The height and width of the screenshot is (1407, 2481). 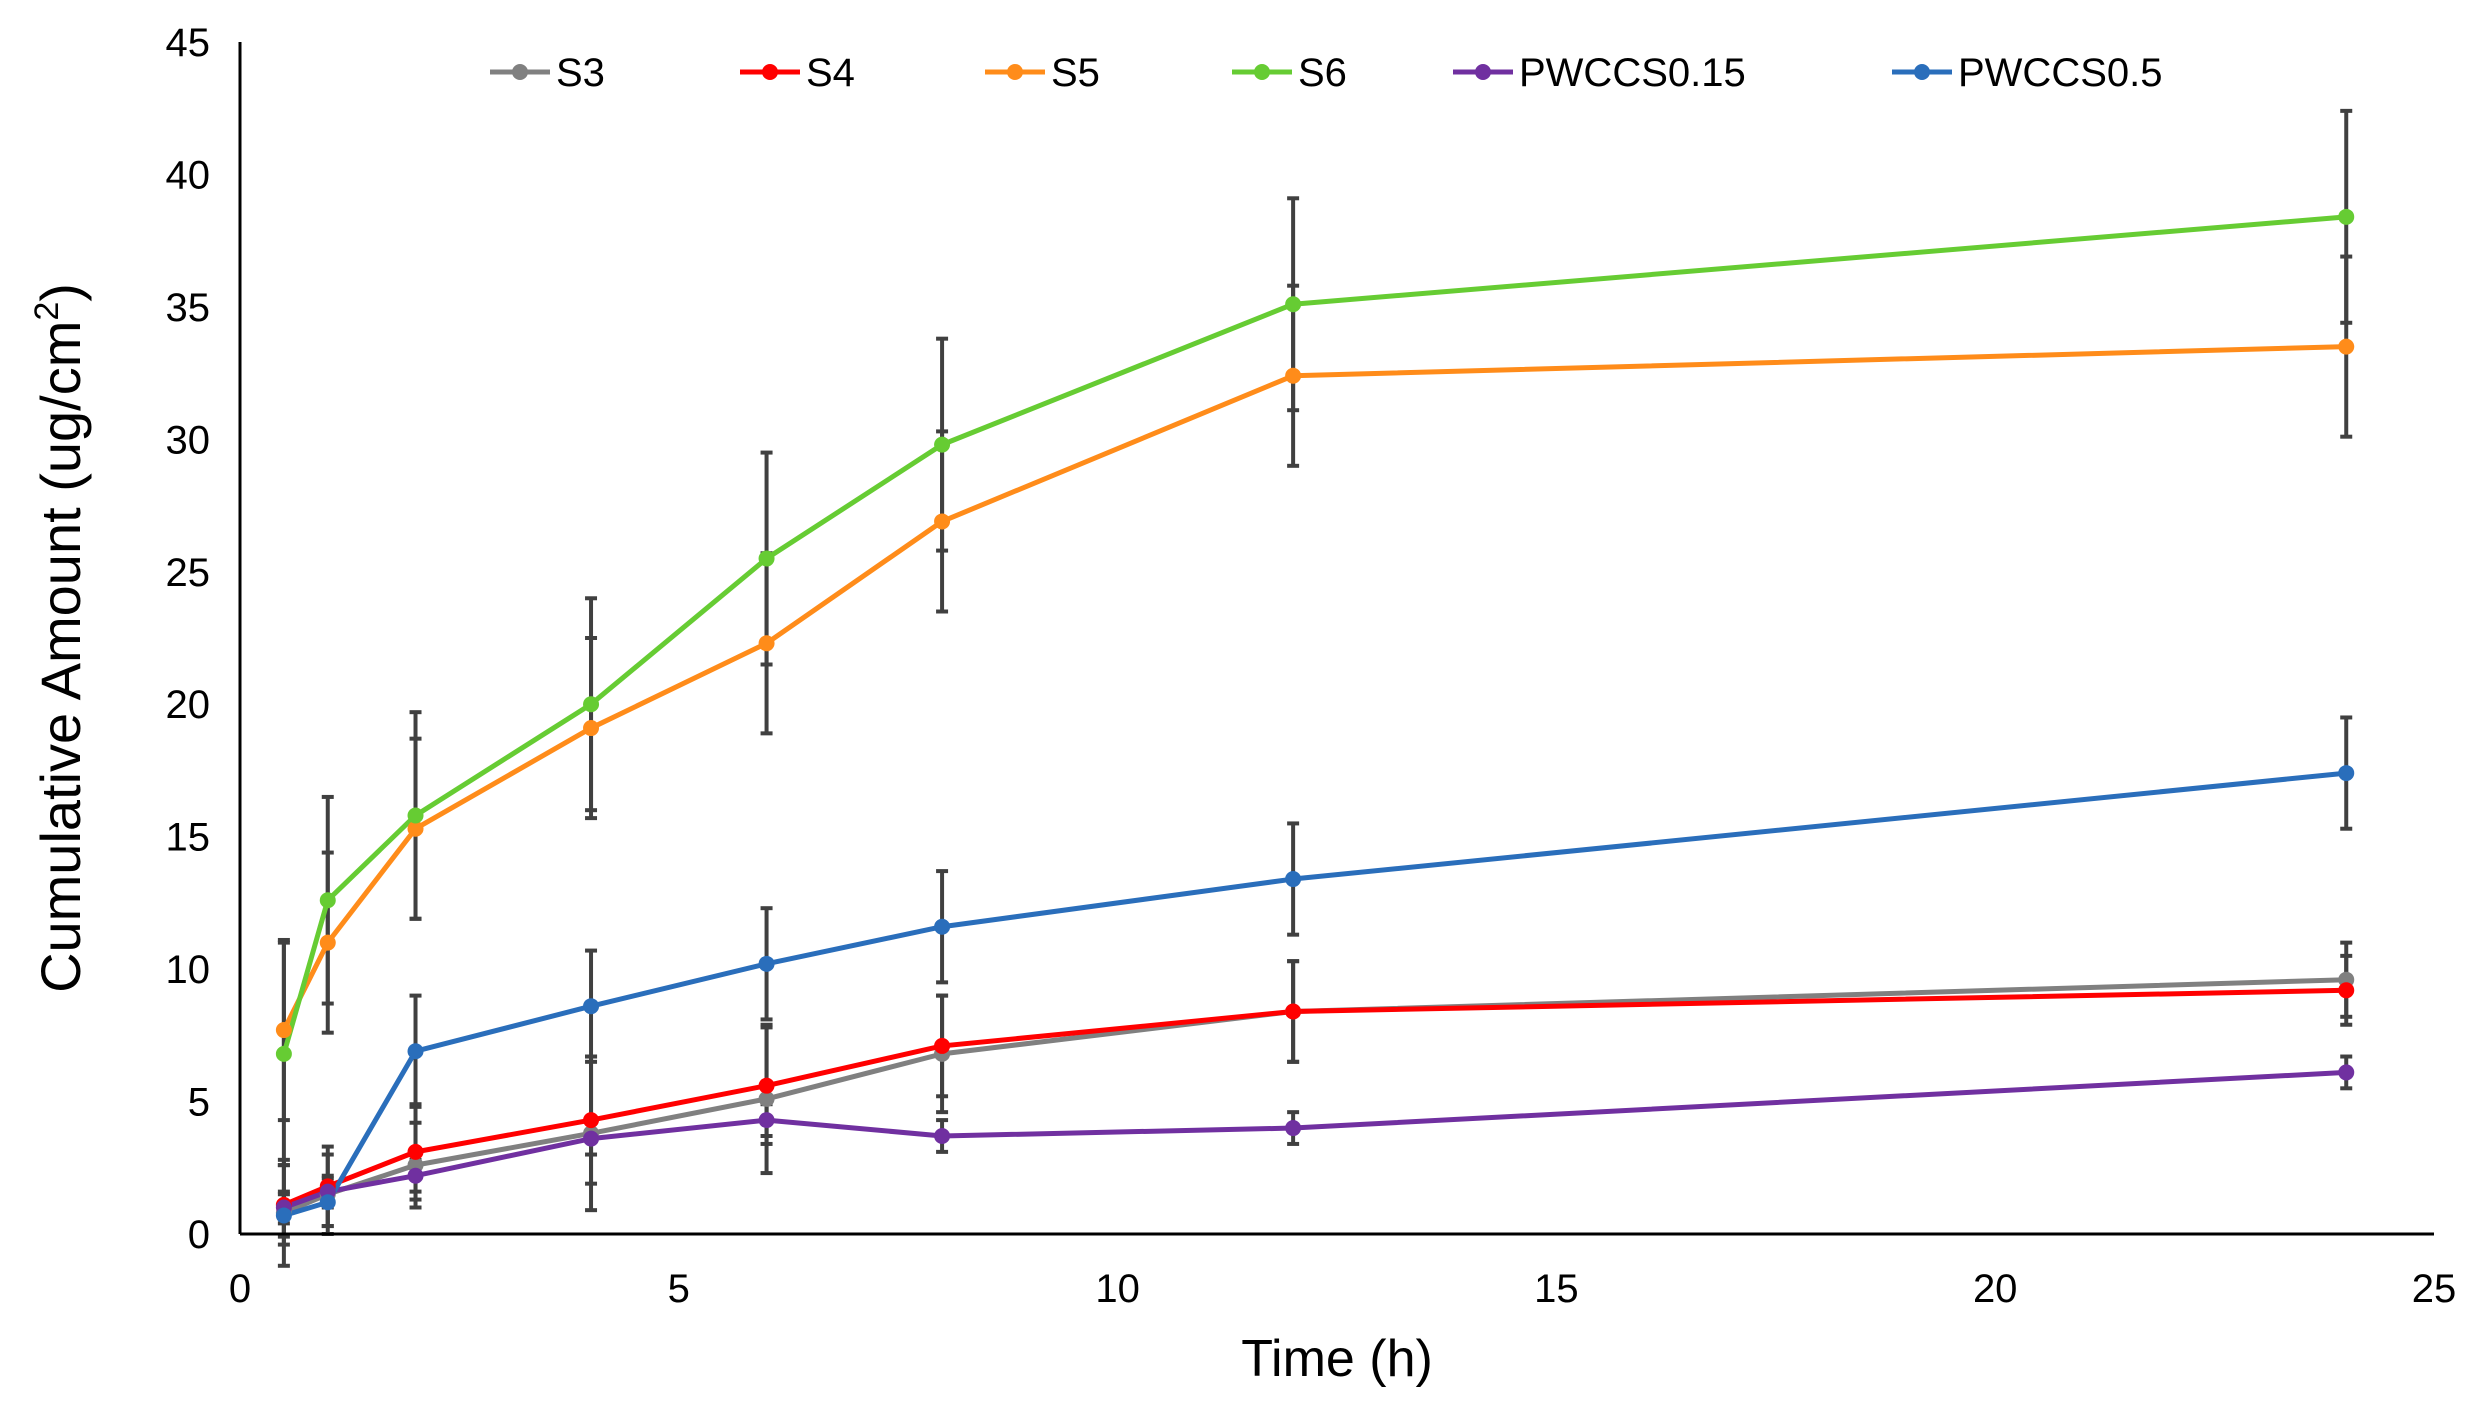 I want to click on legend-item-s5: S5, so click(x=1042, y=73).